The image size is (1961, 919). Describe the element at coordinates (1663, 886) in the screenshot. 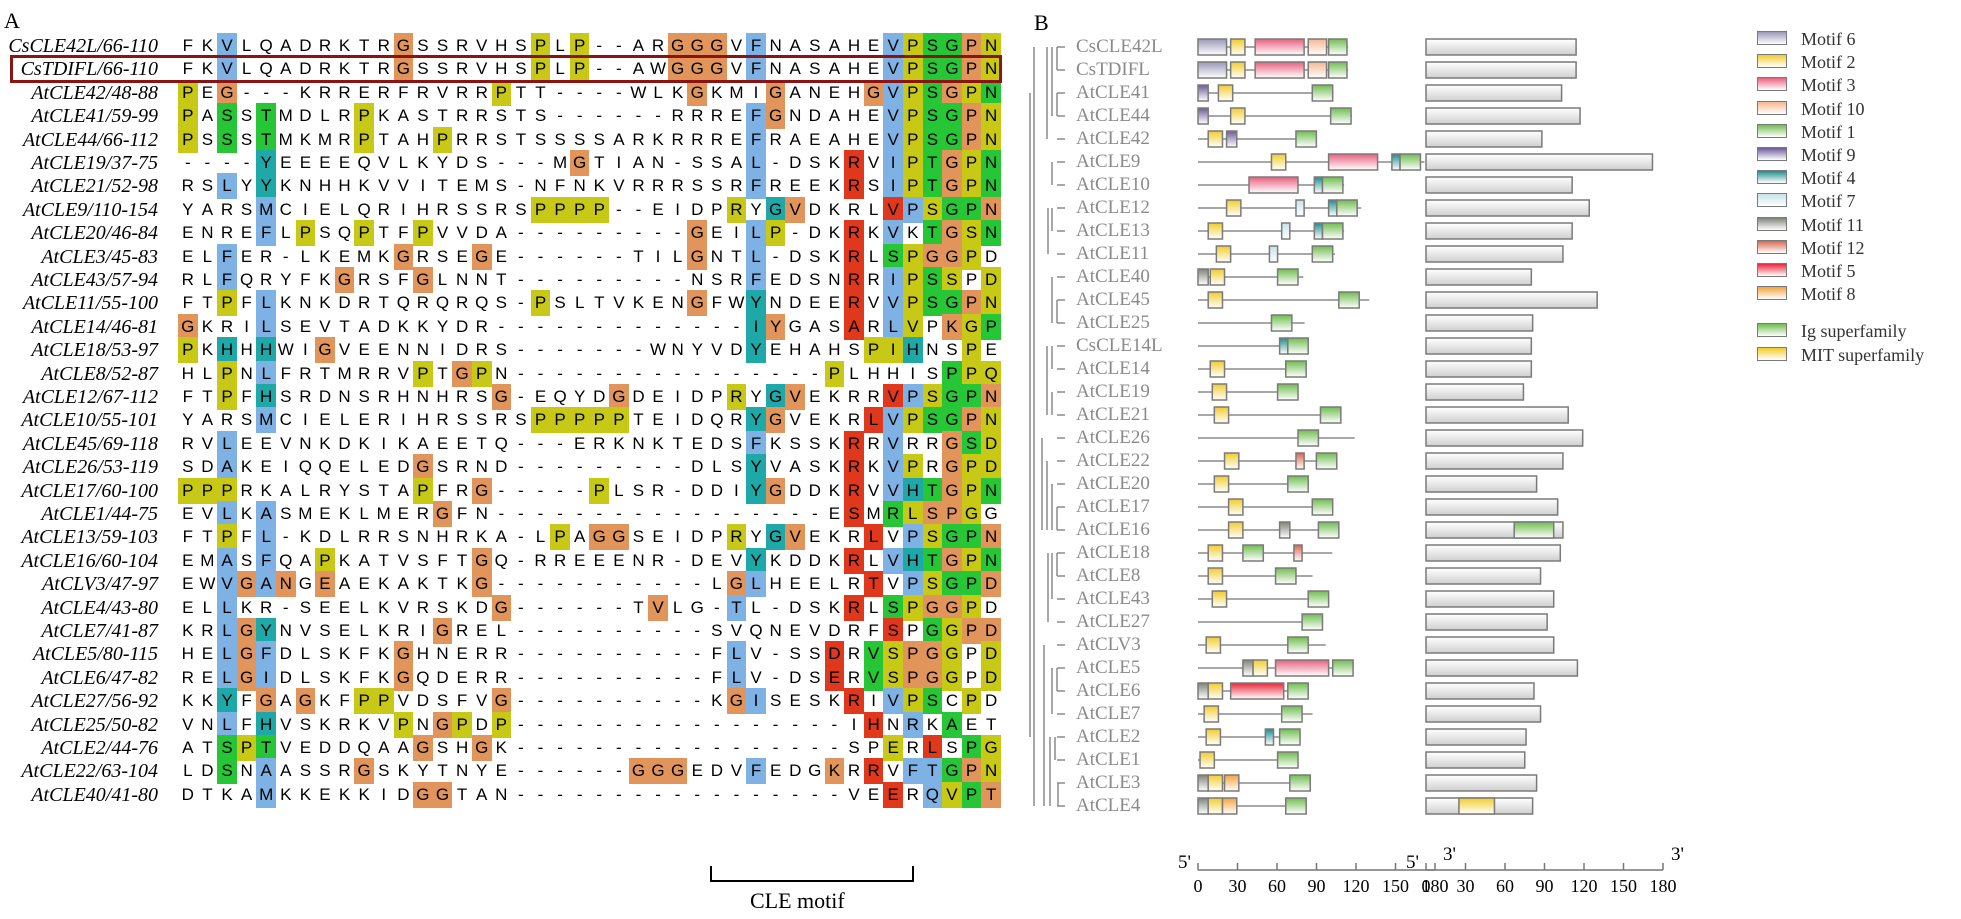

I see `axis-tick-label: 180` at that location.